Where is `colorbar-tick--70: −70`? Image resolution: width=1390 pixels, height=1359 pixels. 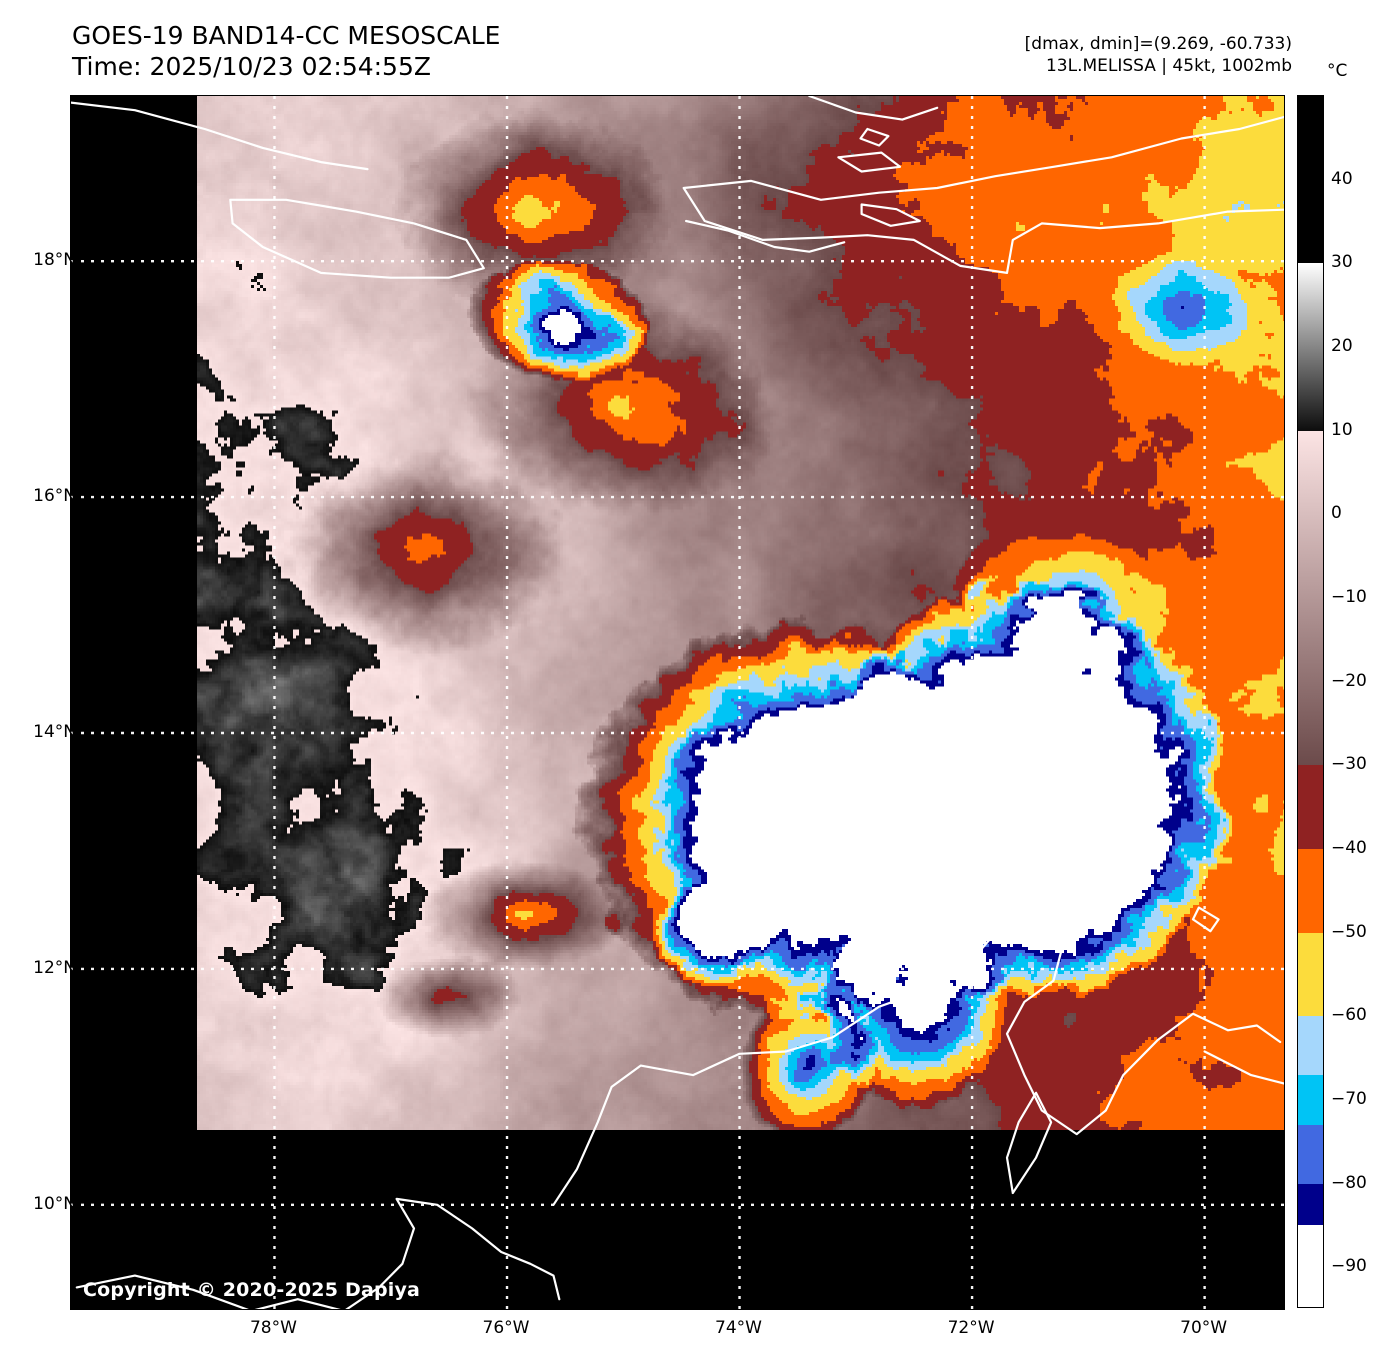 colorbar-tick--70: −70 is located at coordinates (1349, 1098).